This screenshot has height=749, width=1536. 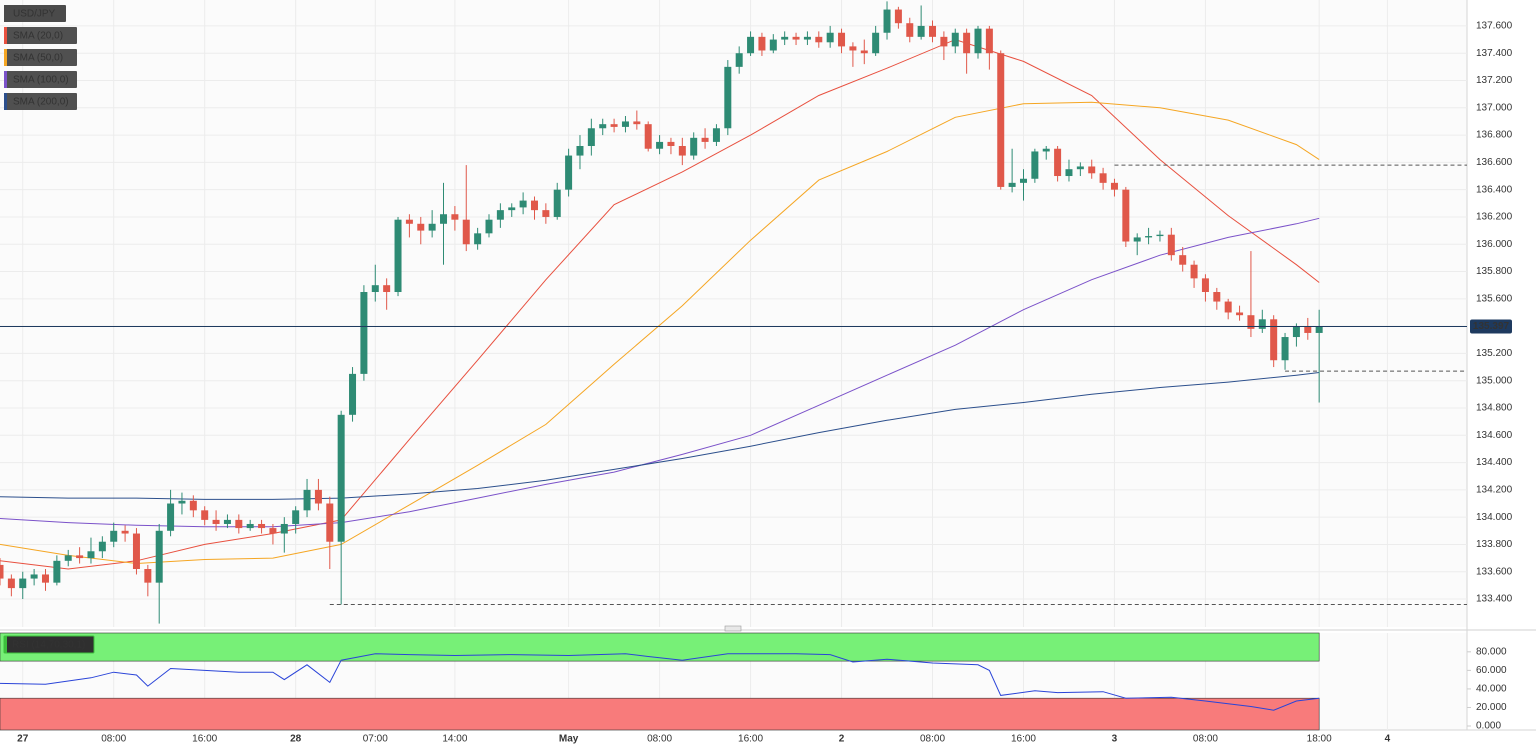 What do you see at coordinates (1494, 517) in the screenshot?
I see `y-tick-label: 134.000` at bounding box center [1494, 517].